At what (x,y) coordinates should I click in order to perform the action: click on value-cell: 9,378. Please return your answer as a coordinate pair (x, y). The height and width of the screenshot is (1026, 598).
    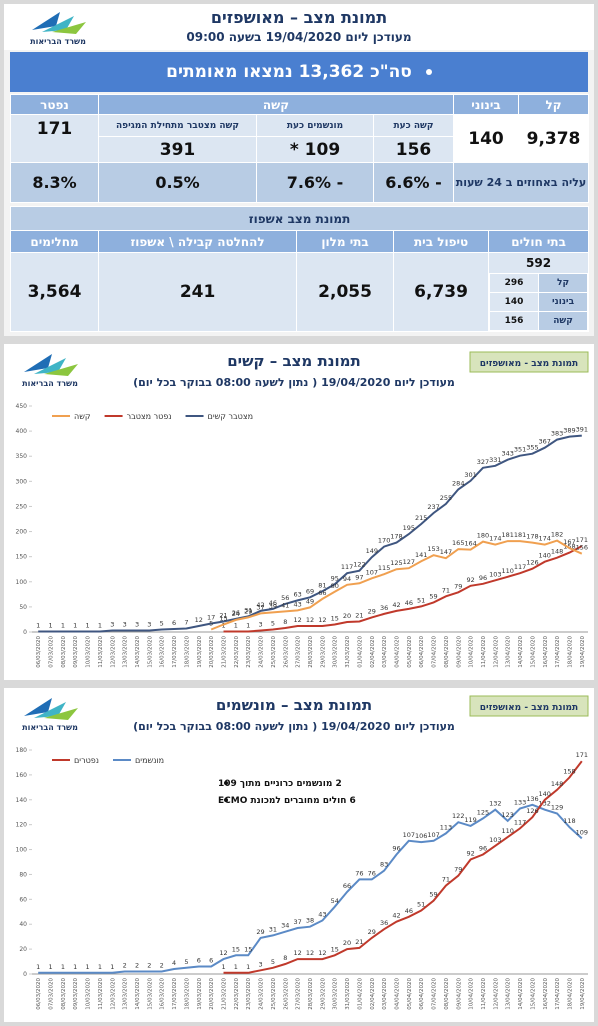
    Looking at the image, I should click on (553, 138).